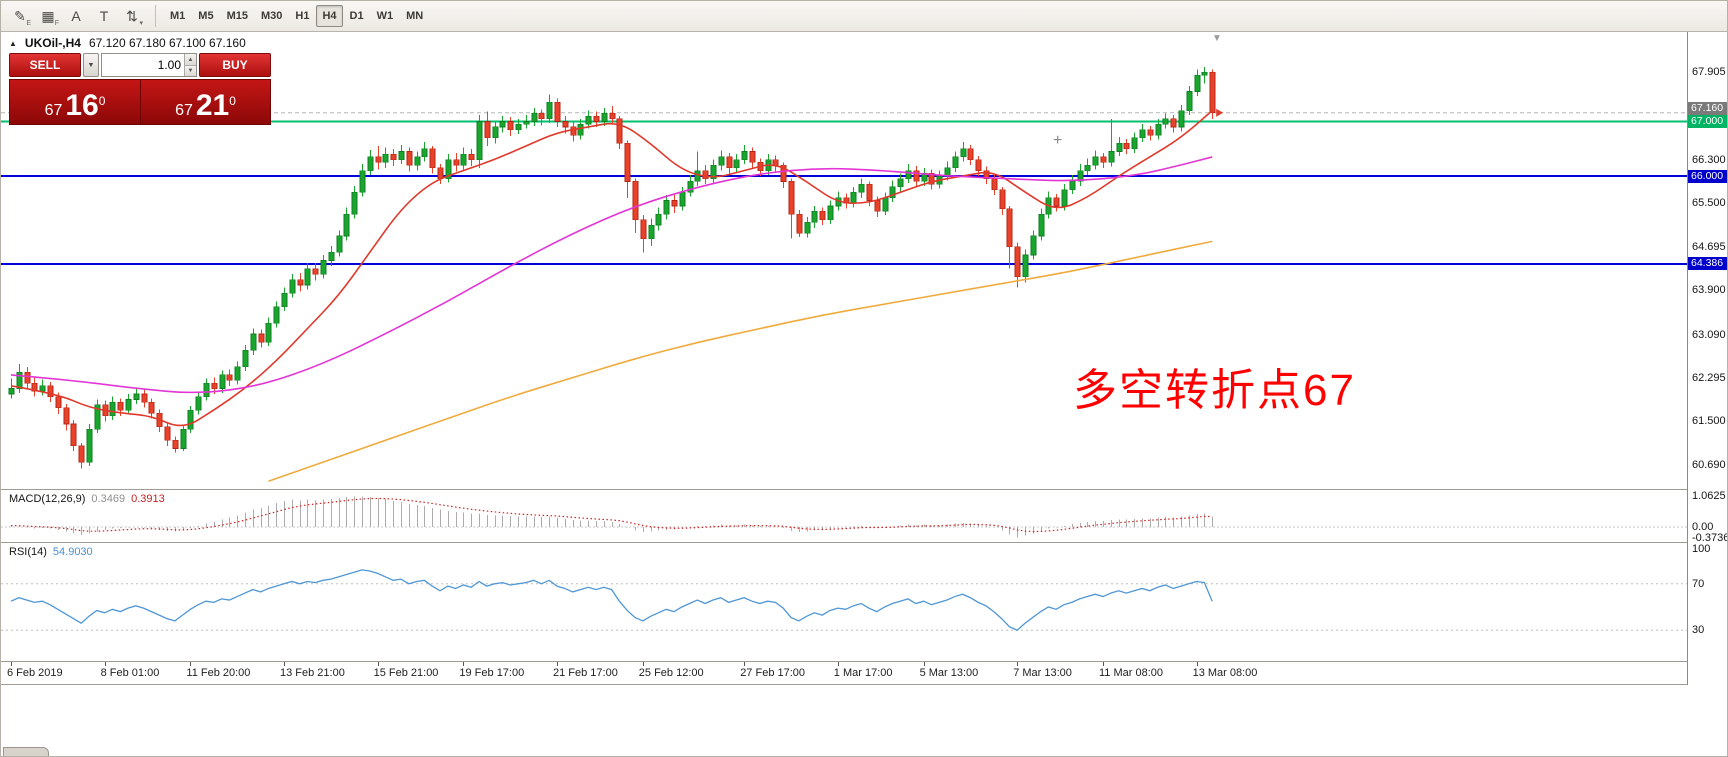 The height and width of the screenshot is (757, 1728). What do you see at coordinates (949, 673) in the screenshot?
I see `time-label: 5 Mar 13:00` at bounding box center [949, 673].